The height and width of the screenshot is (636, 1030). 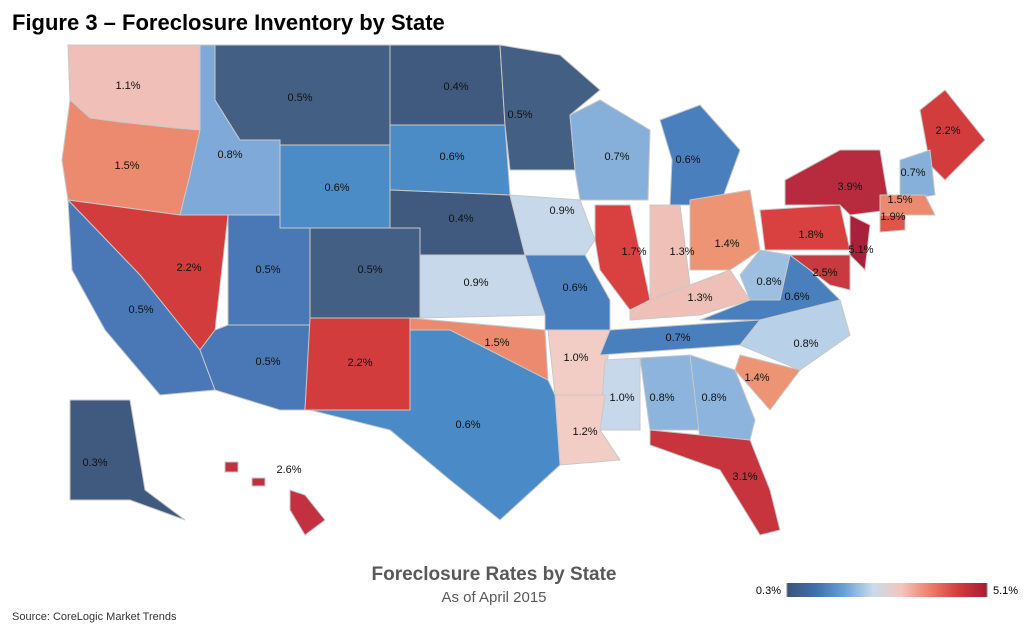 I want to click on state-value-label: 1.8%, so click(x=810, y=235).